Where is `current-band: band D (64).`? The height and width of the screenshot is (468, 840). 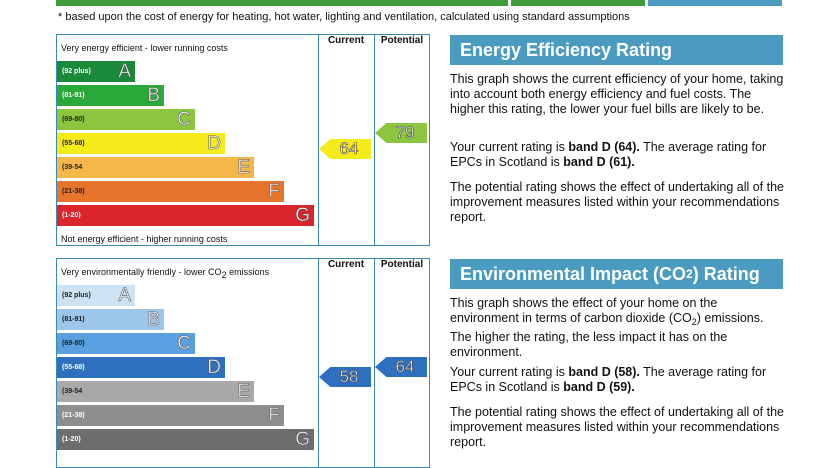 current-band: band D (64). is located at coordinates (604, 147).